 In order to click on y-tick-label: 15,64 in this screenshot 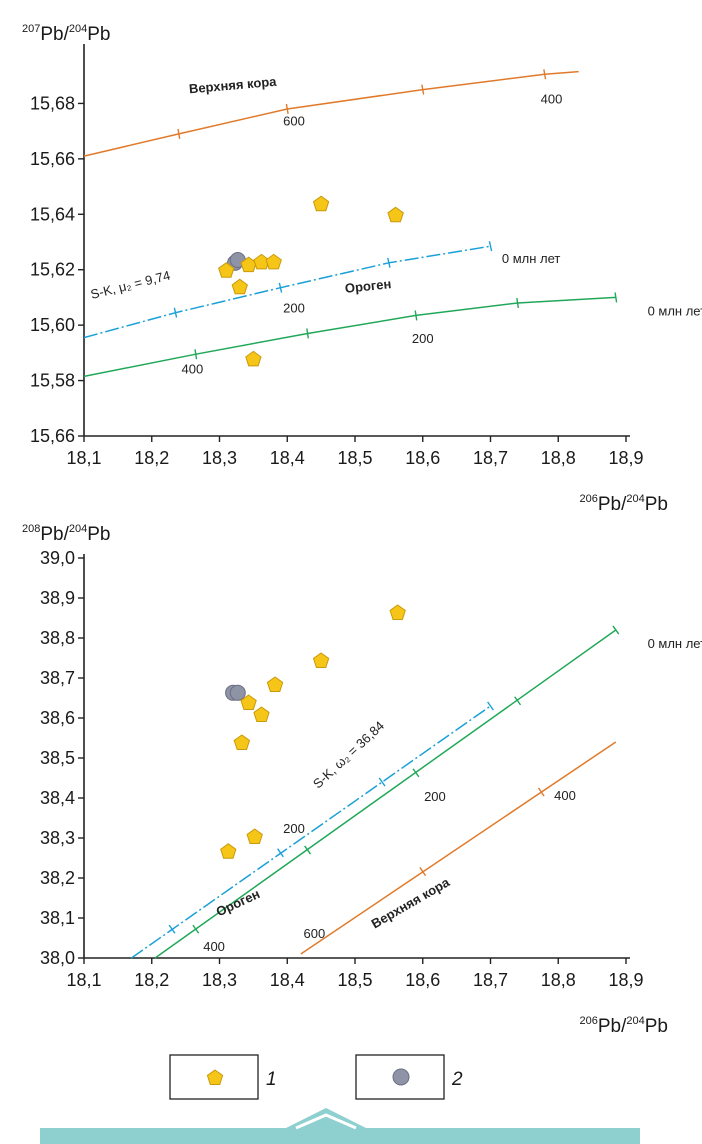, I will do `click(52, 214)`.